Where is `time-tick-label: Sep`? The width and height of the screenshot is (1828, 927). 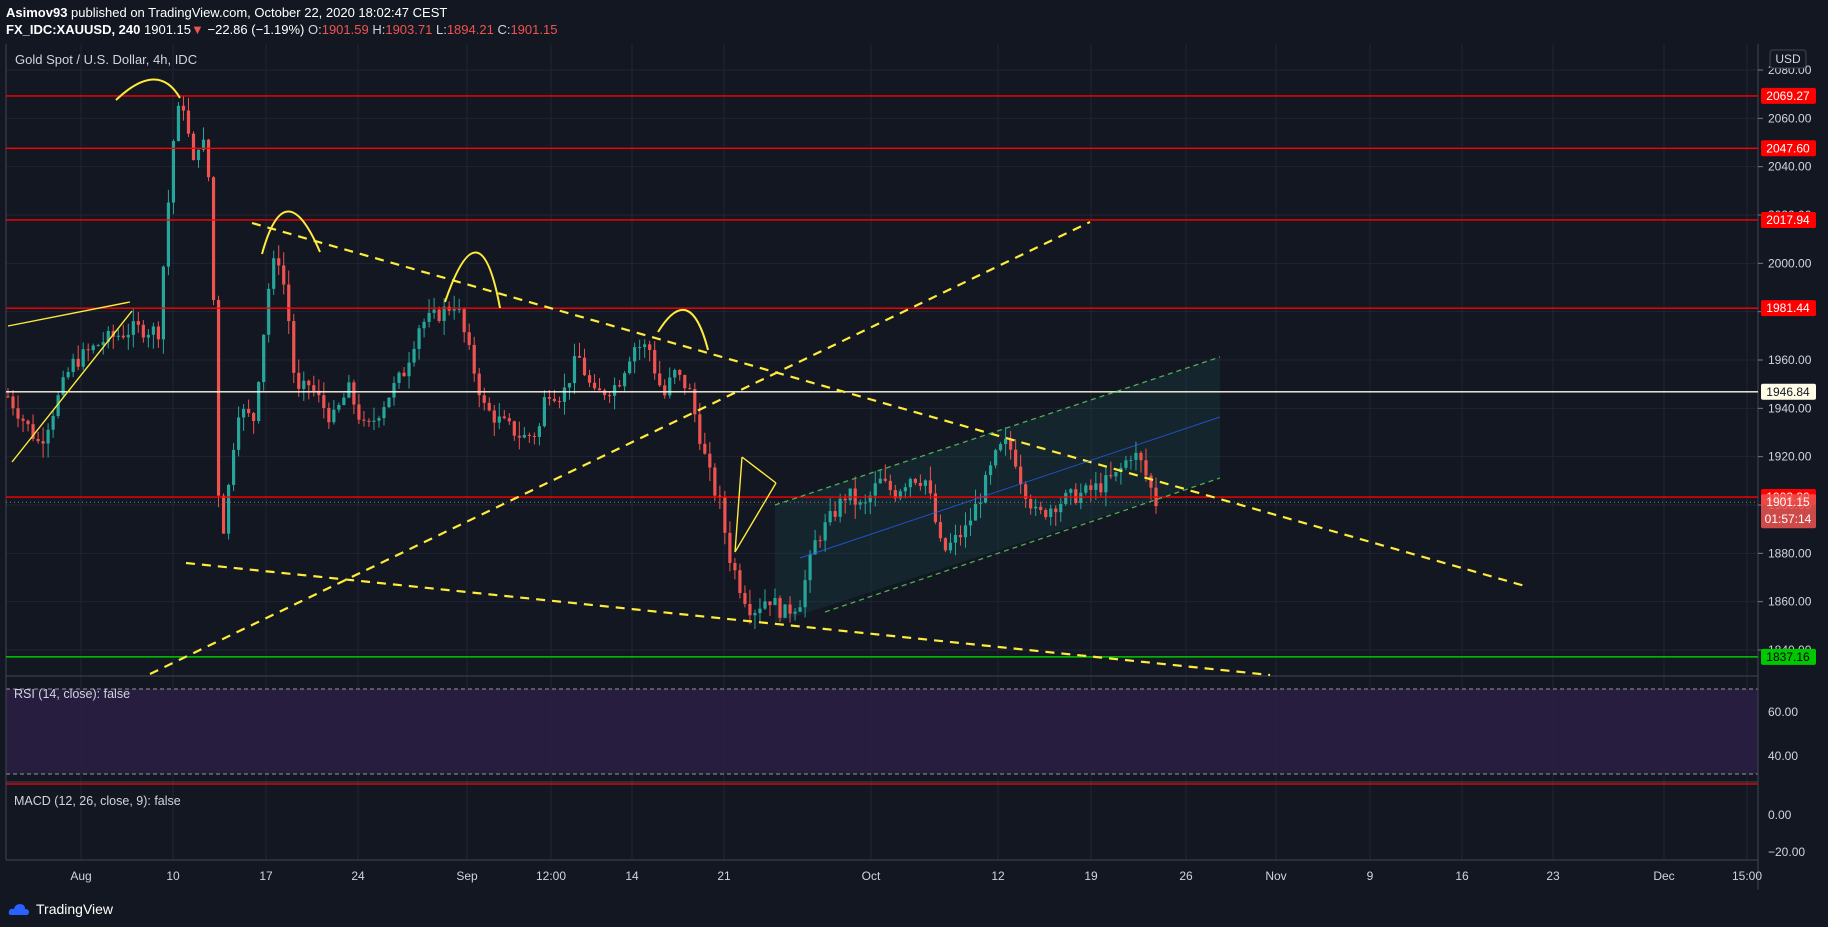
time-tick-label: Sep is located at coordinates (467, 876).